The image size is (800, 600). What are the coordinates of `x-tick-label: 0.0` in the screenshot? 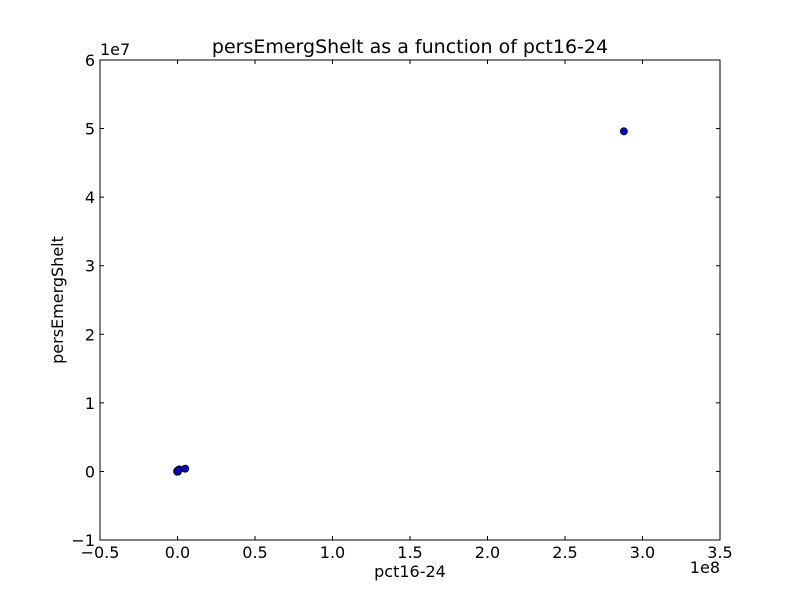 It's located at (177, 552).